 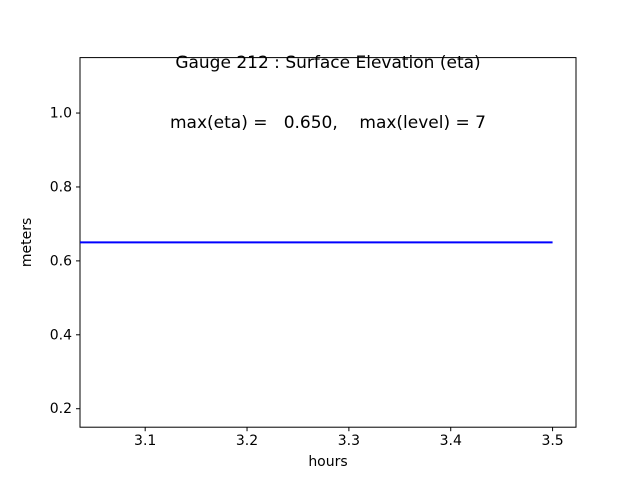 I want to click on y-axis-label: meters, so click(x=27, y=242).